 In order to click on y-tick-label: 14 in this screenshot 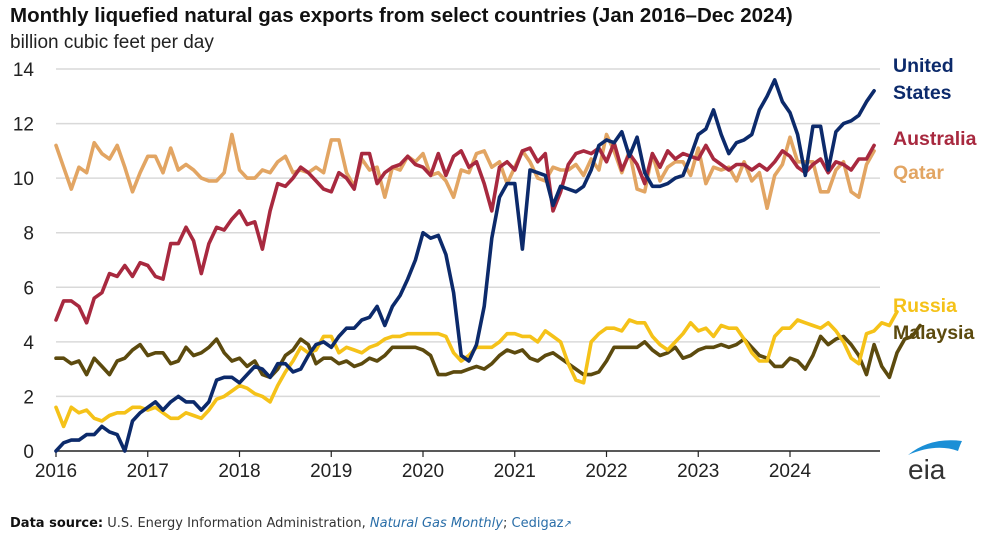, I will do `click(24, 70)`.